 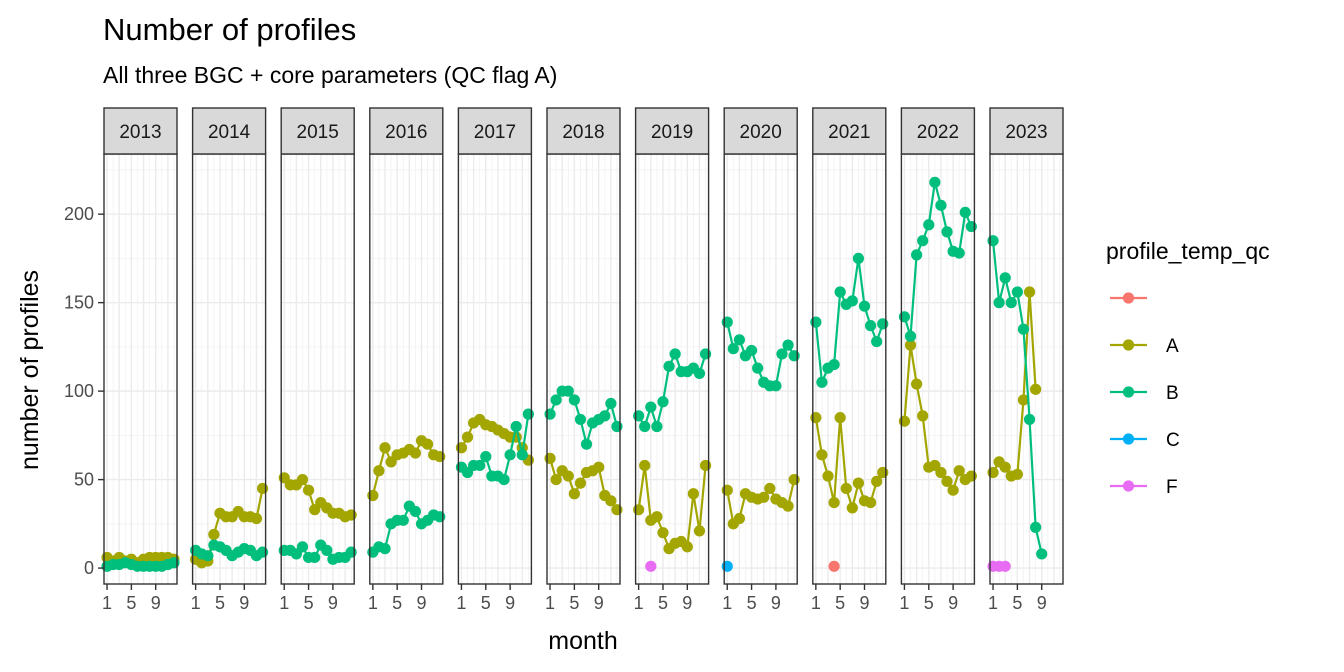 What do you see at coordinates (1145, 440) in the screenshot?
I see `legend-item-C: C` at bounding box center [1145, 440].